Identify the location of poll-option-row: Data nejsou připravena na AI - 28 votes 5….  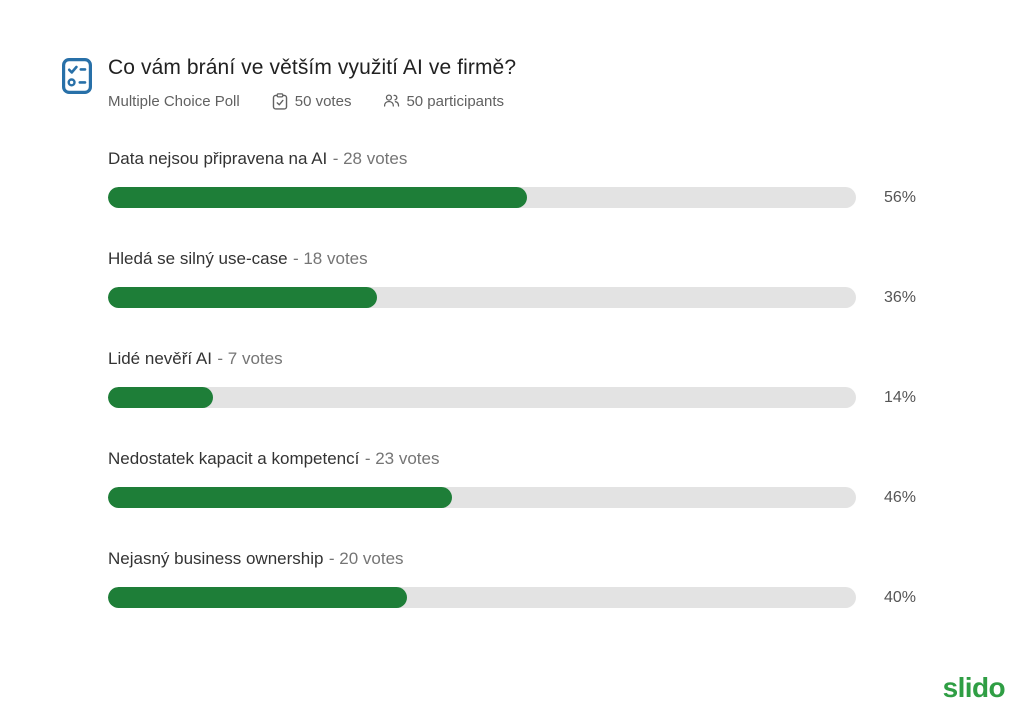
(512, 198).